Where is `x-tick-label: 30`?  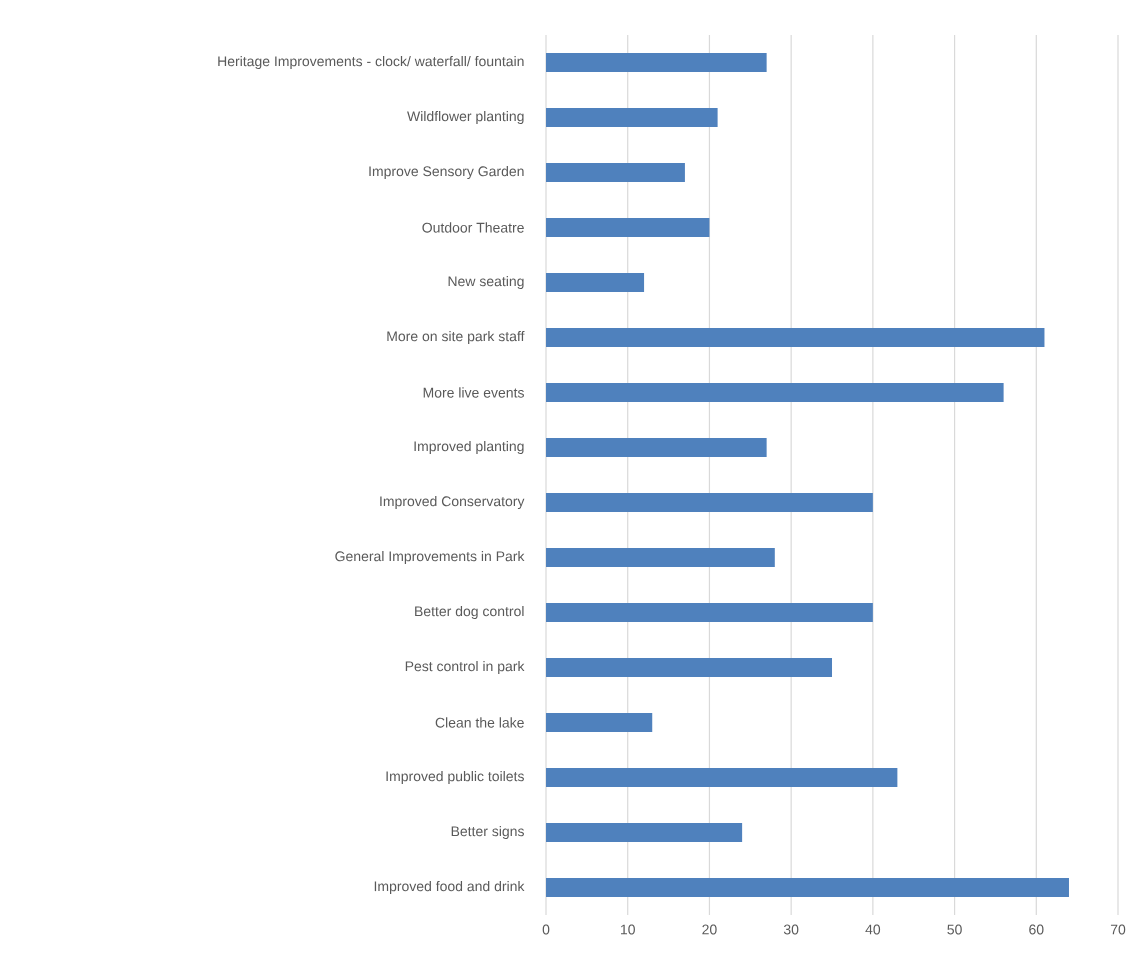 x-tick-label: 30 is located at coordinates (791, 929).